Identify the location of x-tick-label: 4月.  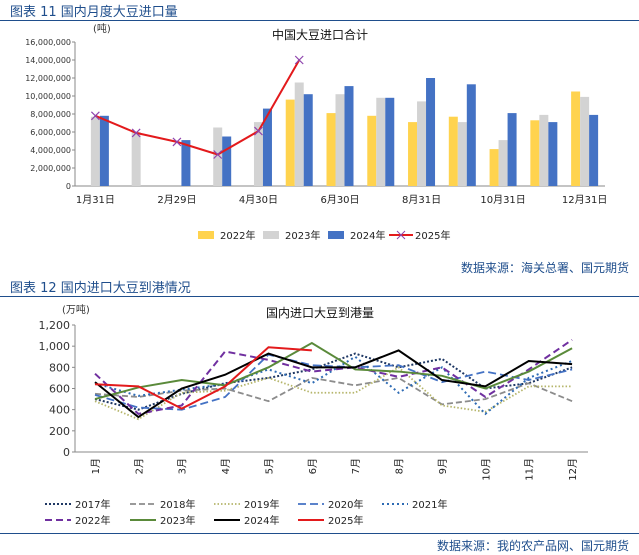
(226, 466).